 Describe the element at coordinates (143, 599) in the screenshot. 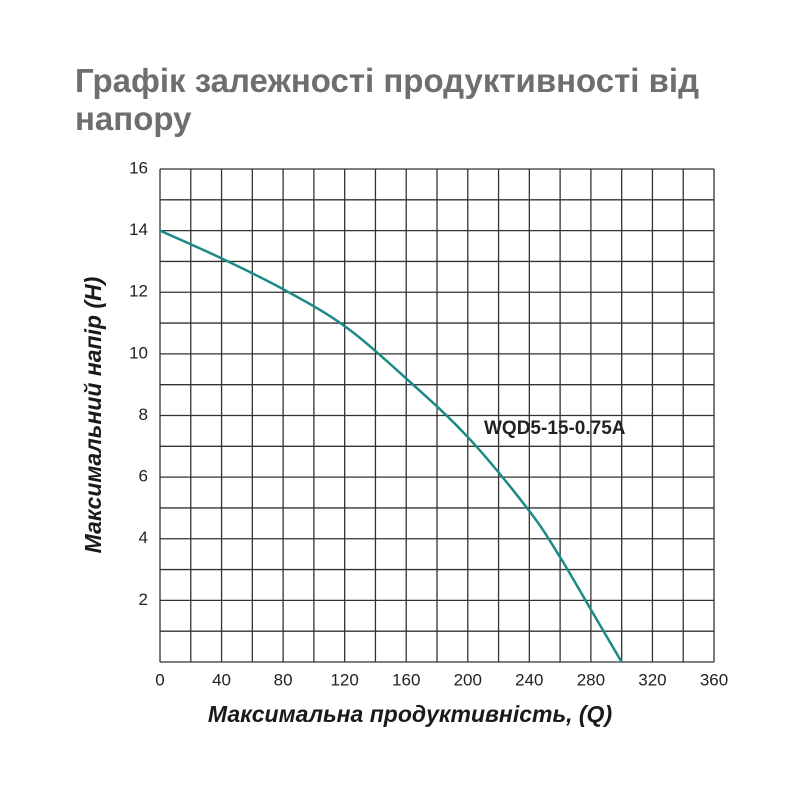

I see `y-tick-label: 2` at that location.